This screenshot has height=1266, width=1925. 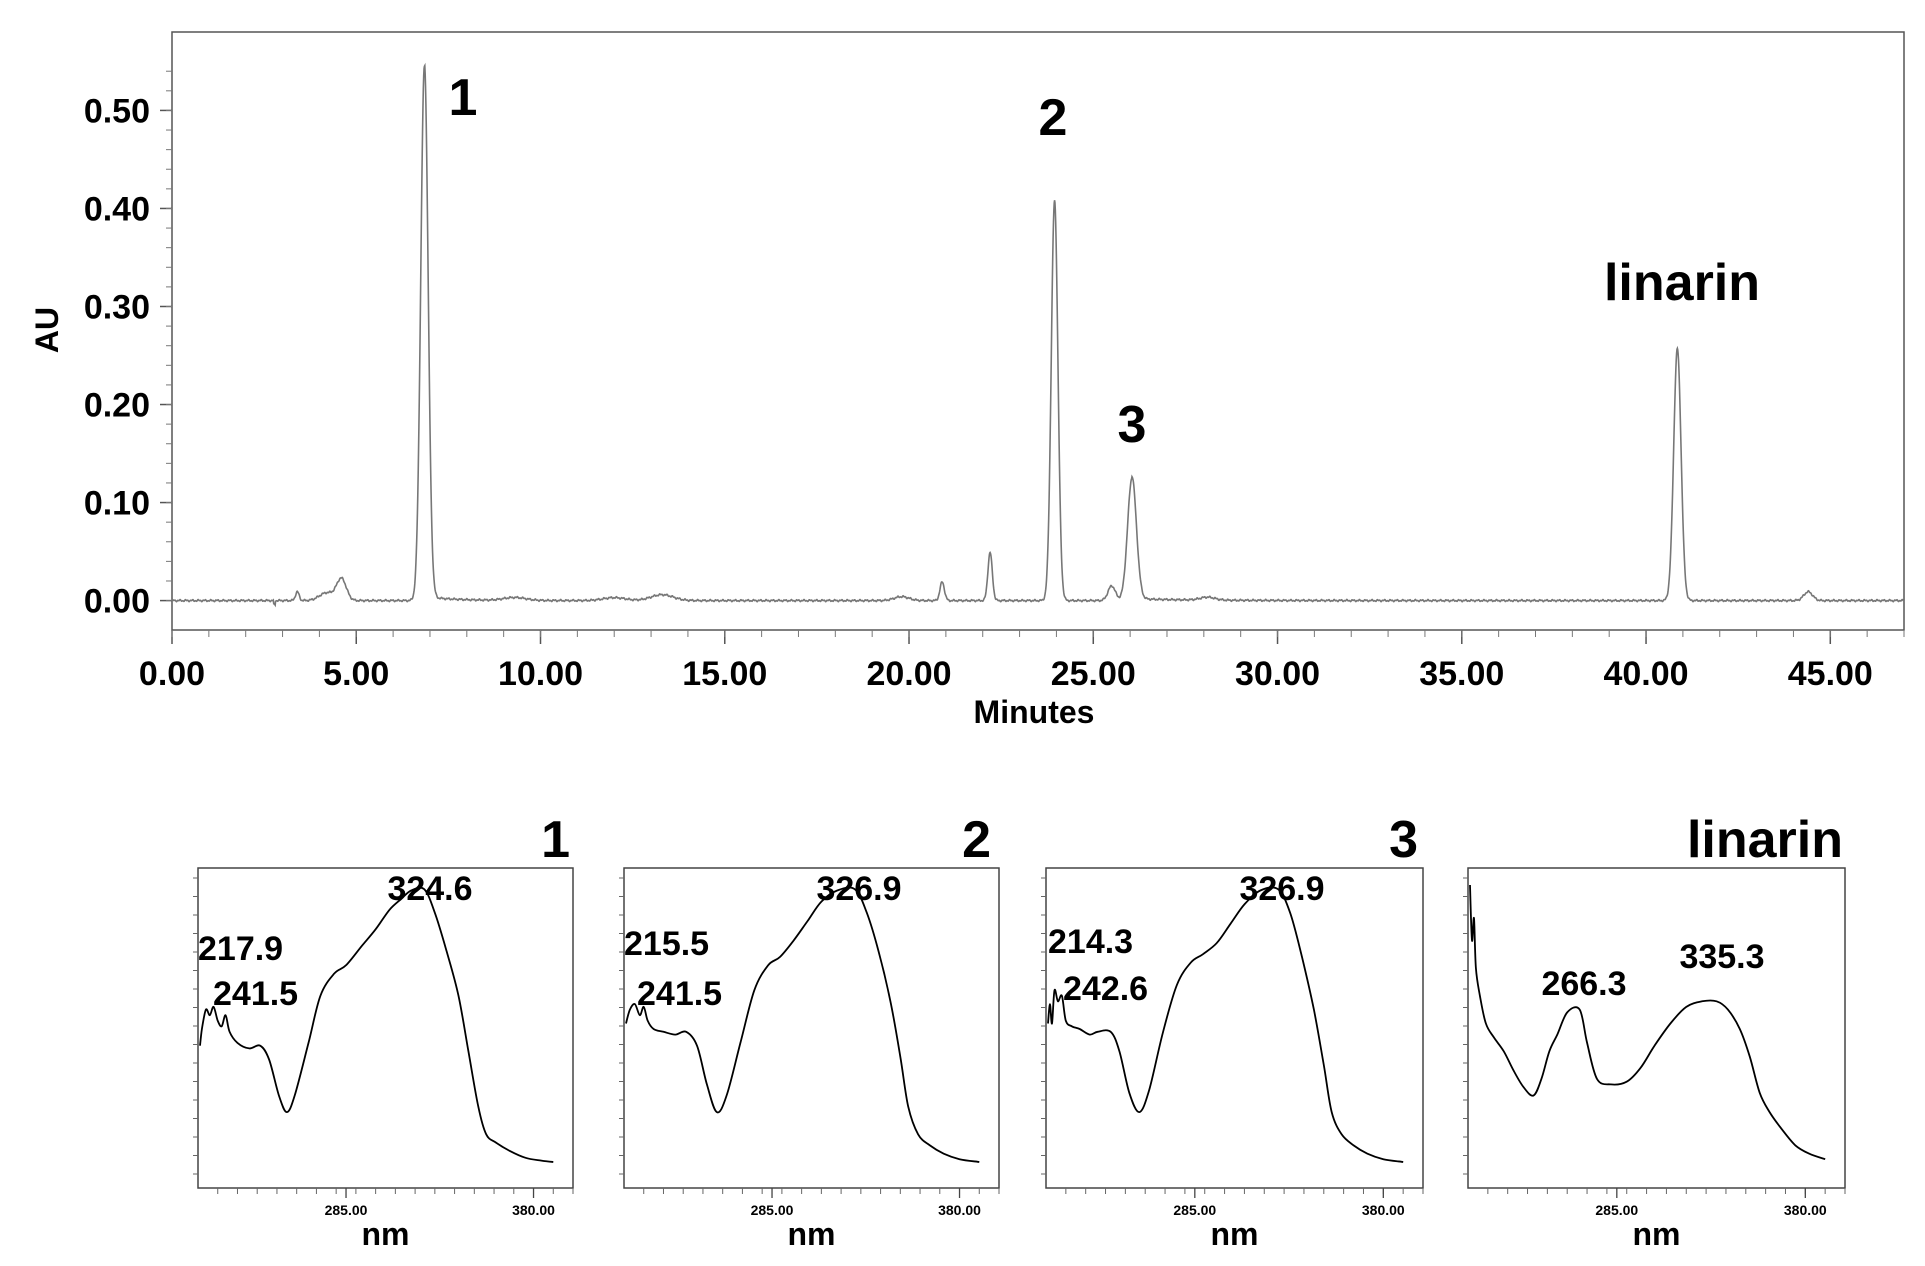 What do you see at coordinates (1583, 984) in the screenshot?
I see `wavelength-label: 266.3` at bounding box center [1583, 984].